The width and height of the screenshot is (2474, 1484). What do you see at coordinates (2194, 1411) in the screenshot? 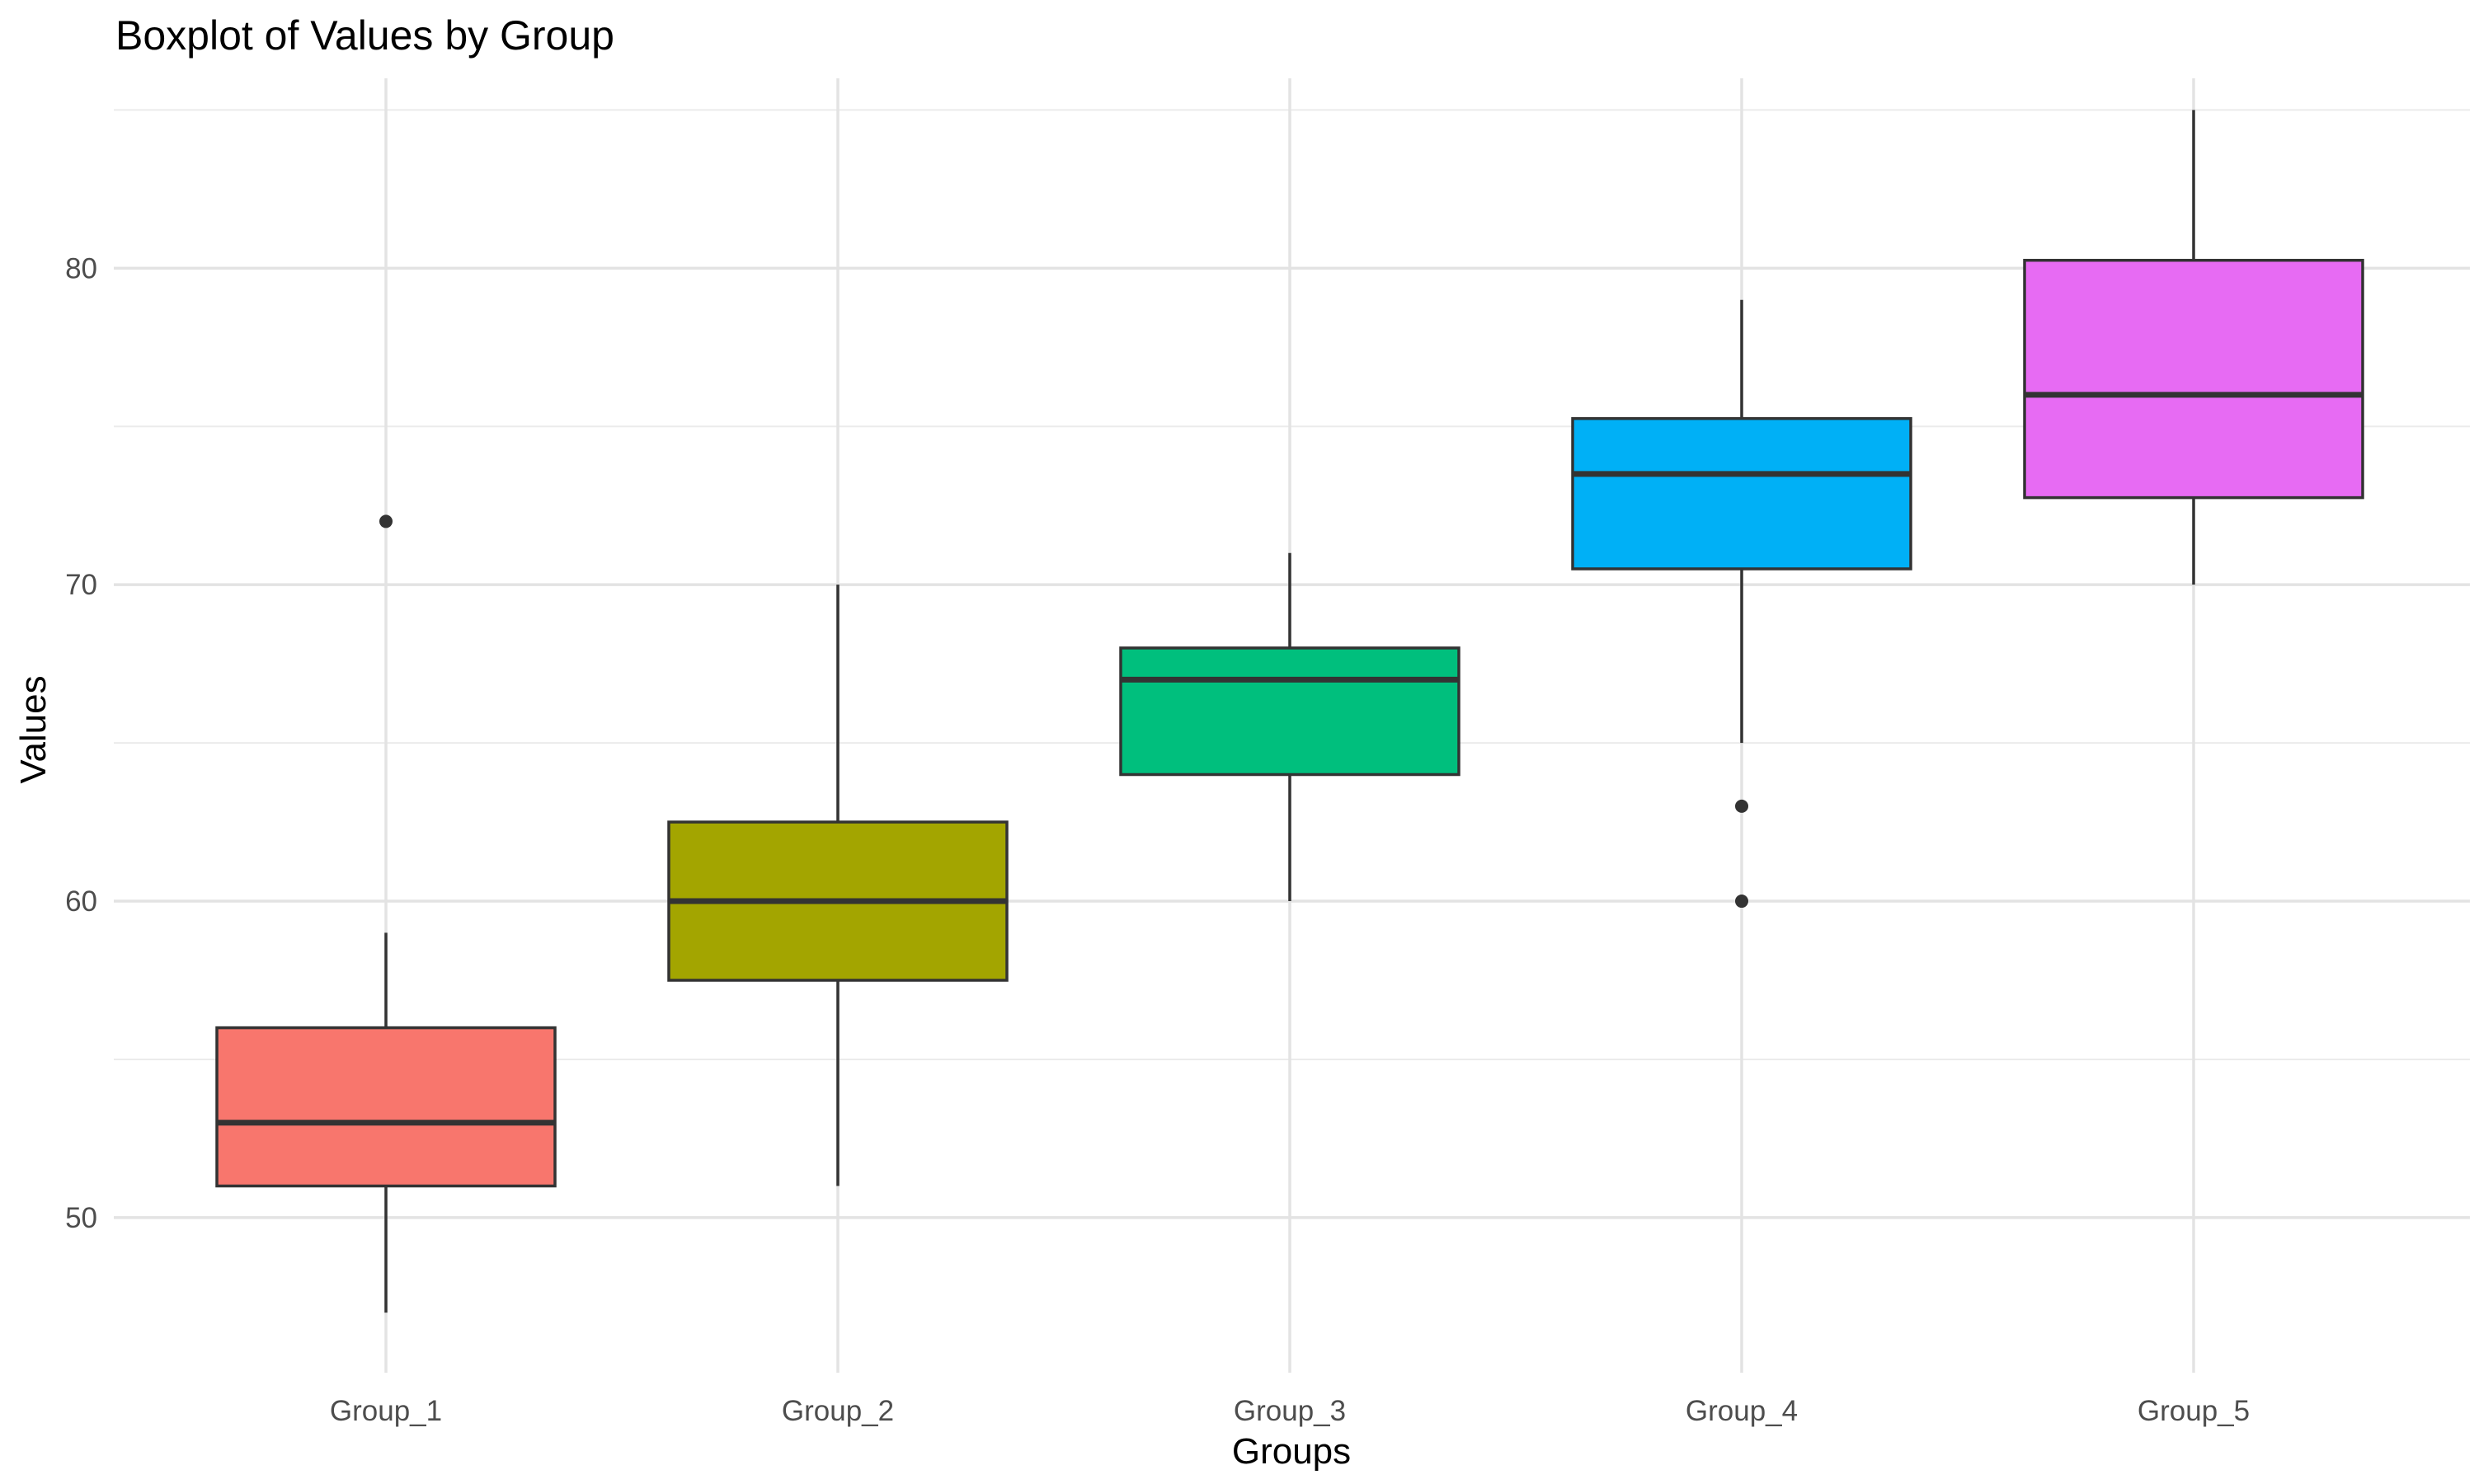
I see `x-tick-label: Group_5` at bounding box center [2194, 1411].